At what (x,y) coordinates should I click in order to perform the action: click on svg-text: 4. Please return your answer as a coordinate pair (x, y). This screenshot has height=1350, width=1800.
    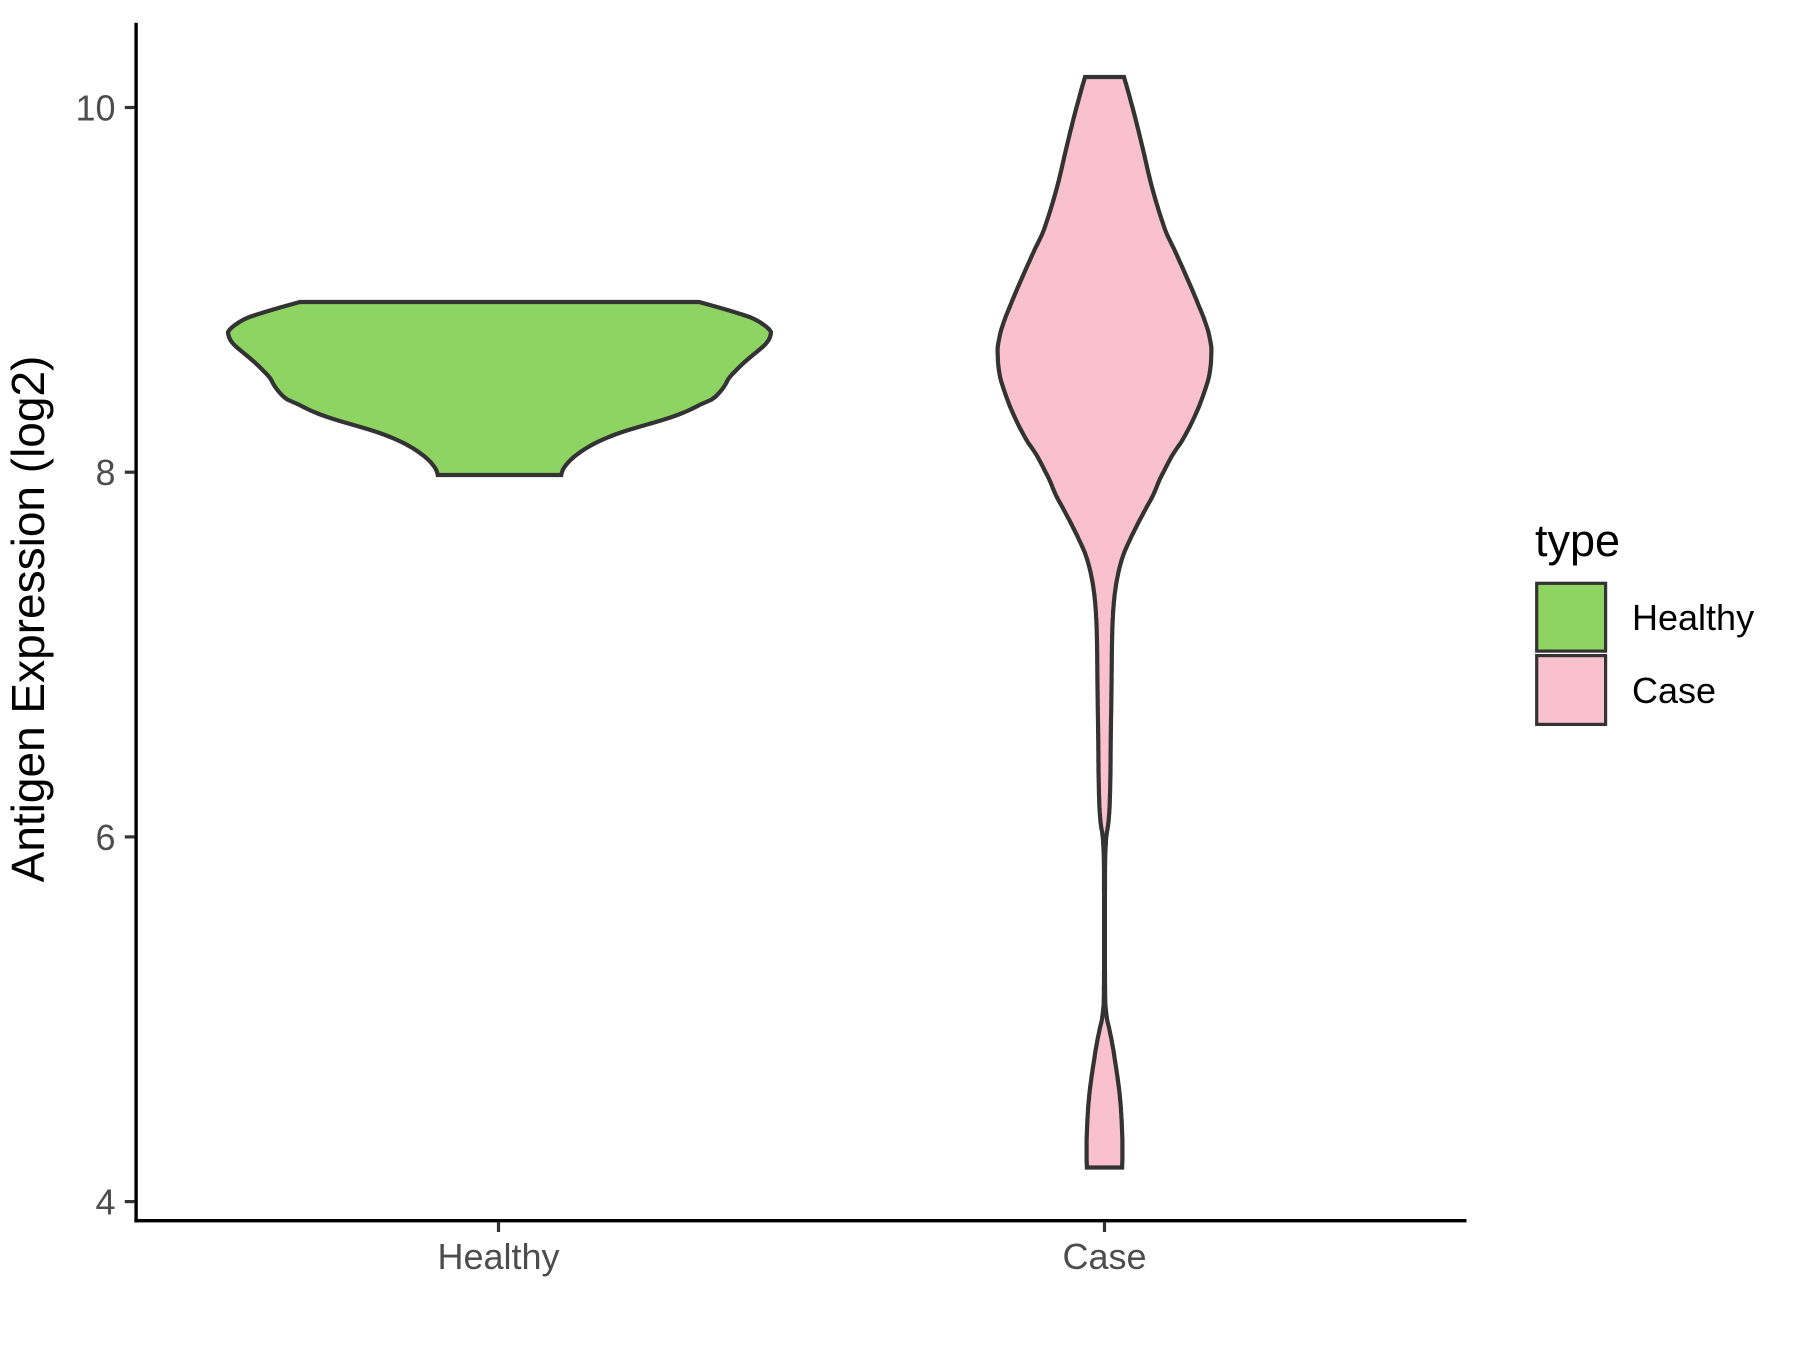
    Looking at the image, I should click on (105, 1202).